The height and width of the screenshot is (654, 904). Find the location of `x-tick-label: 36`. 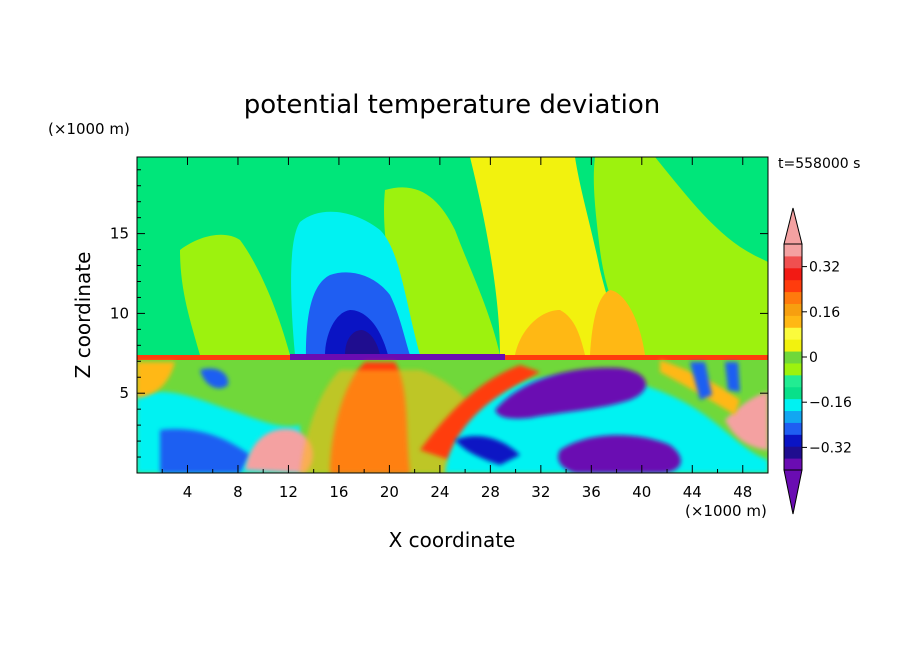

x-tick-label: 36 is located at coordinates (591, 492).